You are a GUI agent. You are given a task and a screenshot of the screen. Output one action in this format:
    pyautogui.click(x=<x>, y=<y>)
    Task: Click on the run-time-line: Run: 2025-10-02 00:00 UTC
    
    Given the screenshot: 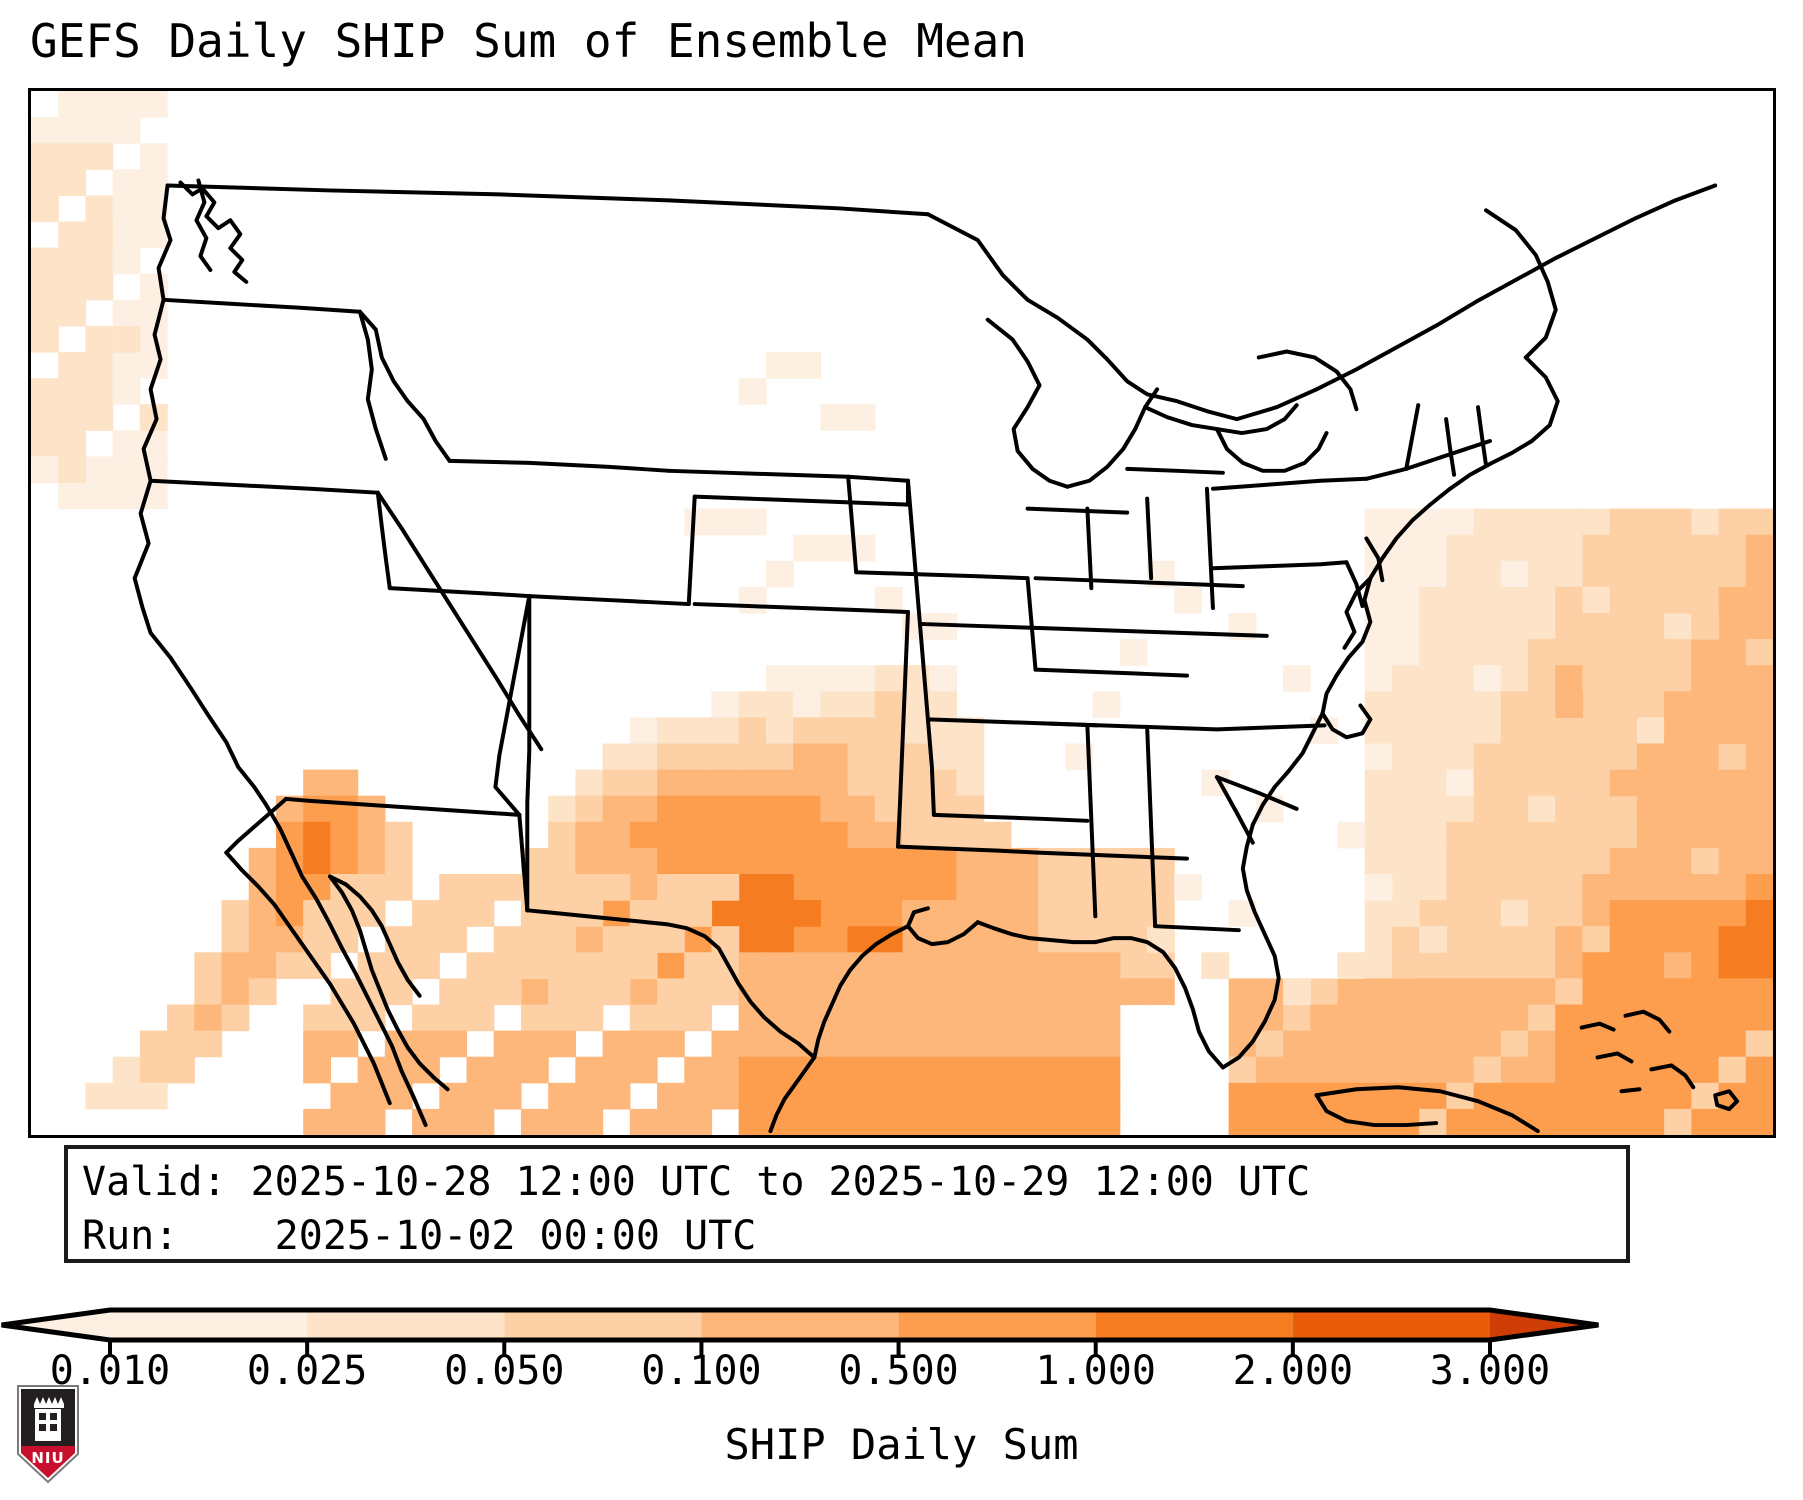 What is the action you would take?
    pyautogui.click(x=419, y=1236)
    